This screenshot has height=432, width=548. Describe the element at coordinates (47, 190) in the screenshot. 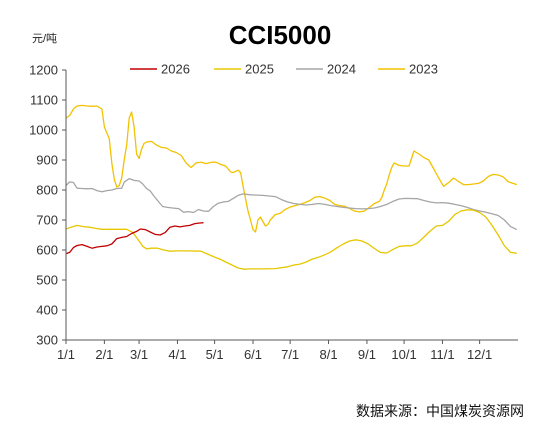

I see `y-tick-label: 800` at that location.